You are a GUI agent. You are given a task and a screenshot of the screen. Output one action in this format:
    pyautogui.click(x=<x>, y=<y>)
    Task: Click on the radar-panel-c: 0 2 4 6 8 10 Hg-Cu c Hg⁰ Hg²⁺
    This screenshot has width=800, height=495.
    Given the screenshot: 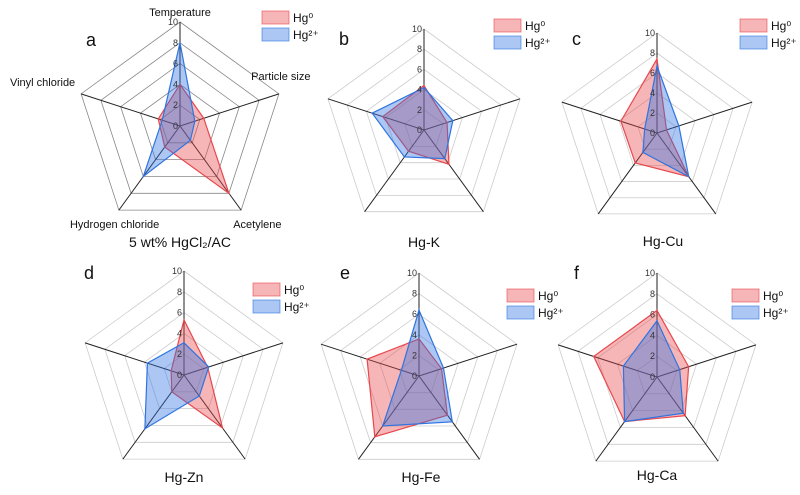 What is the action you would take?
    pyautogui.click(x=679, y=133)
    